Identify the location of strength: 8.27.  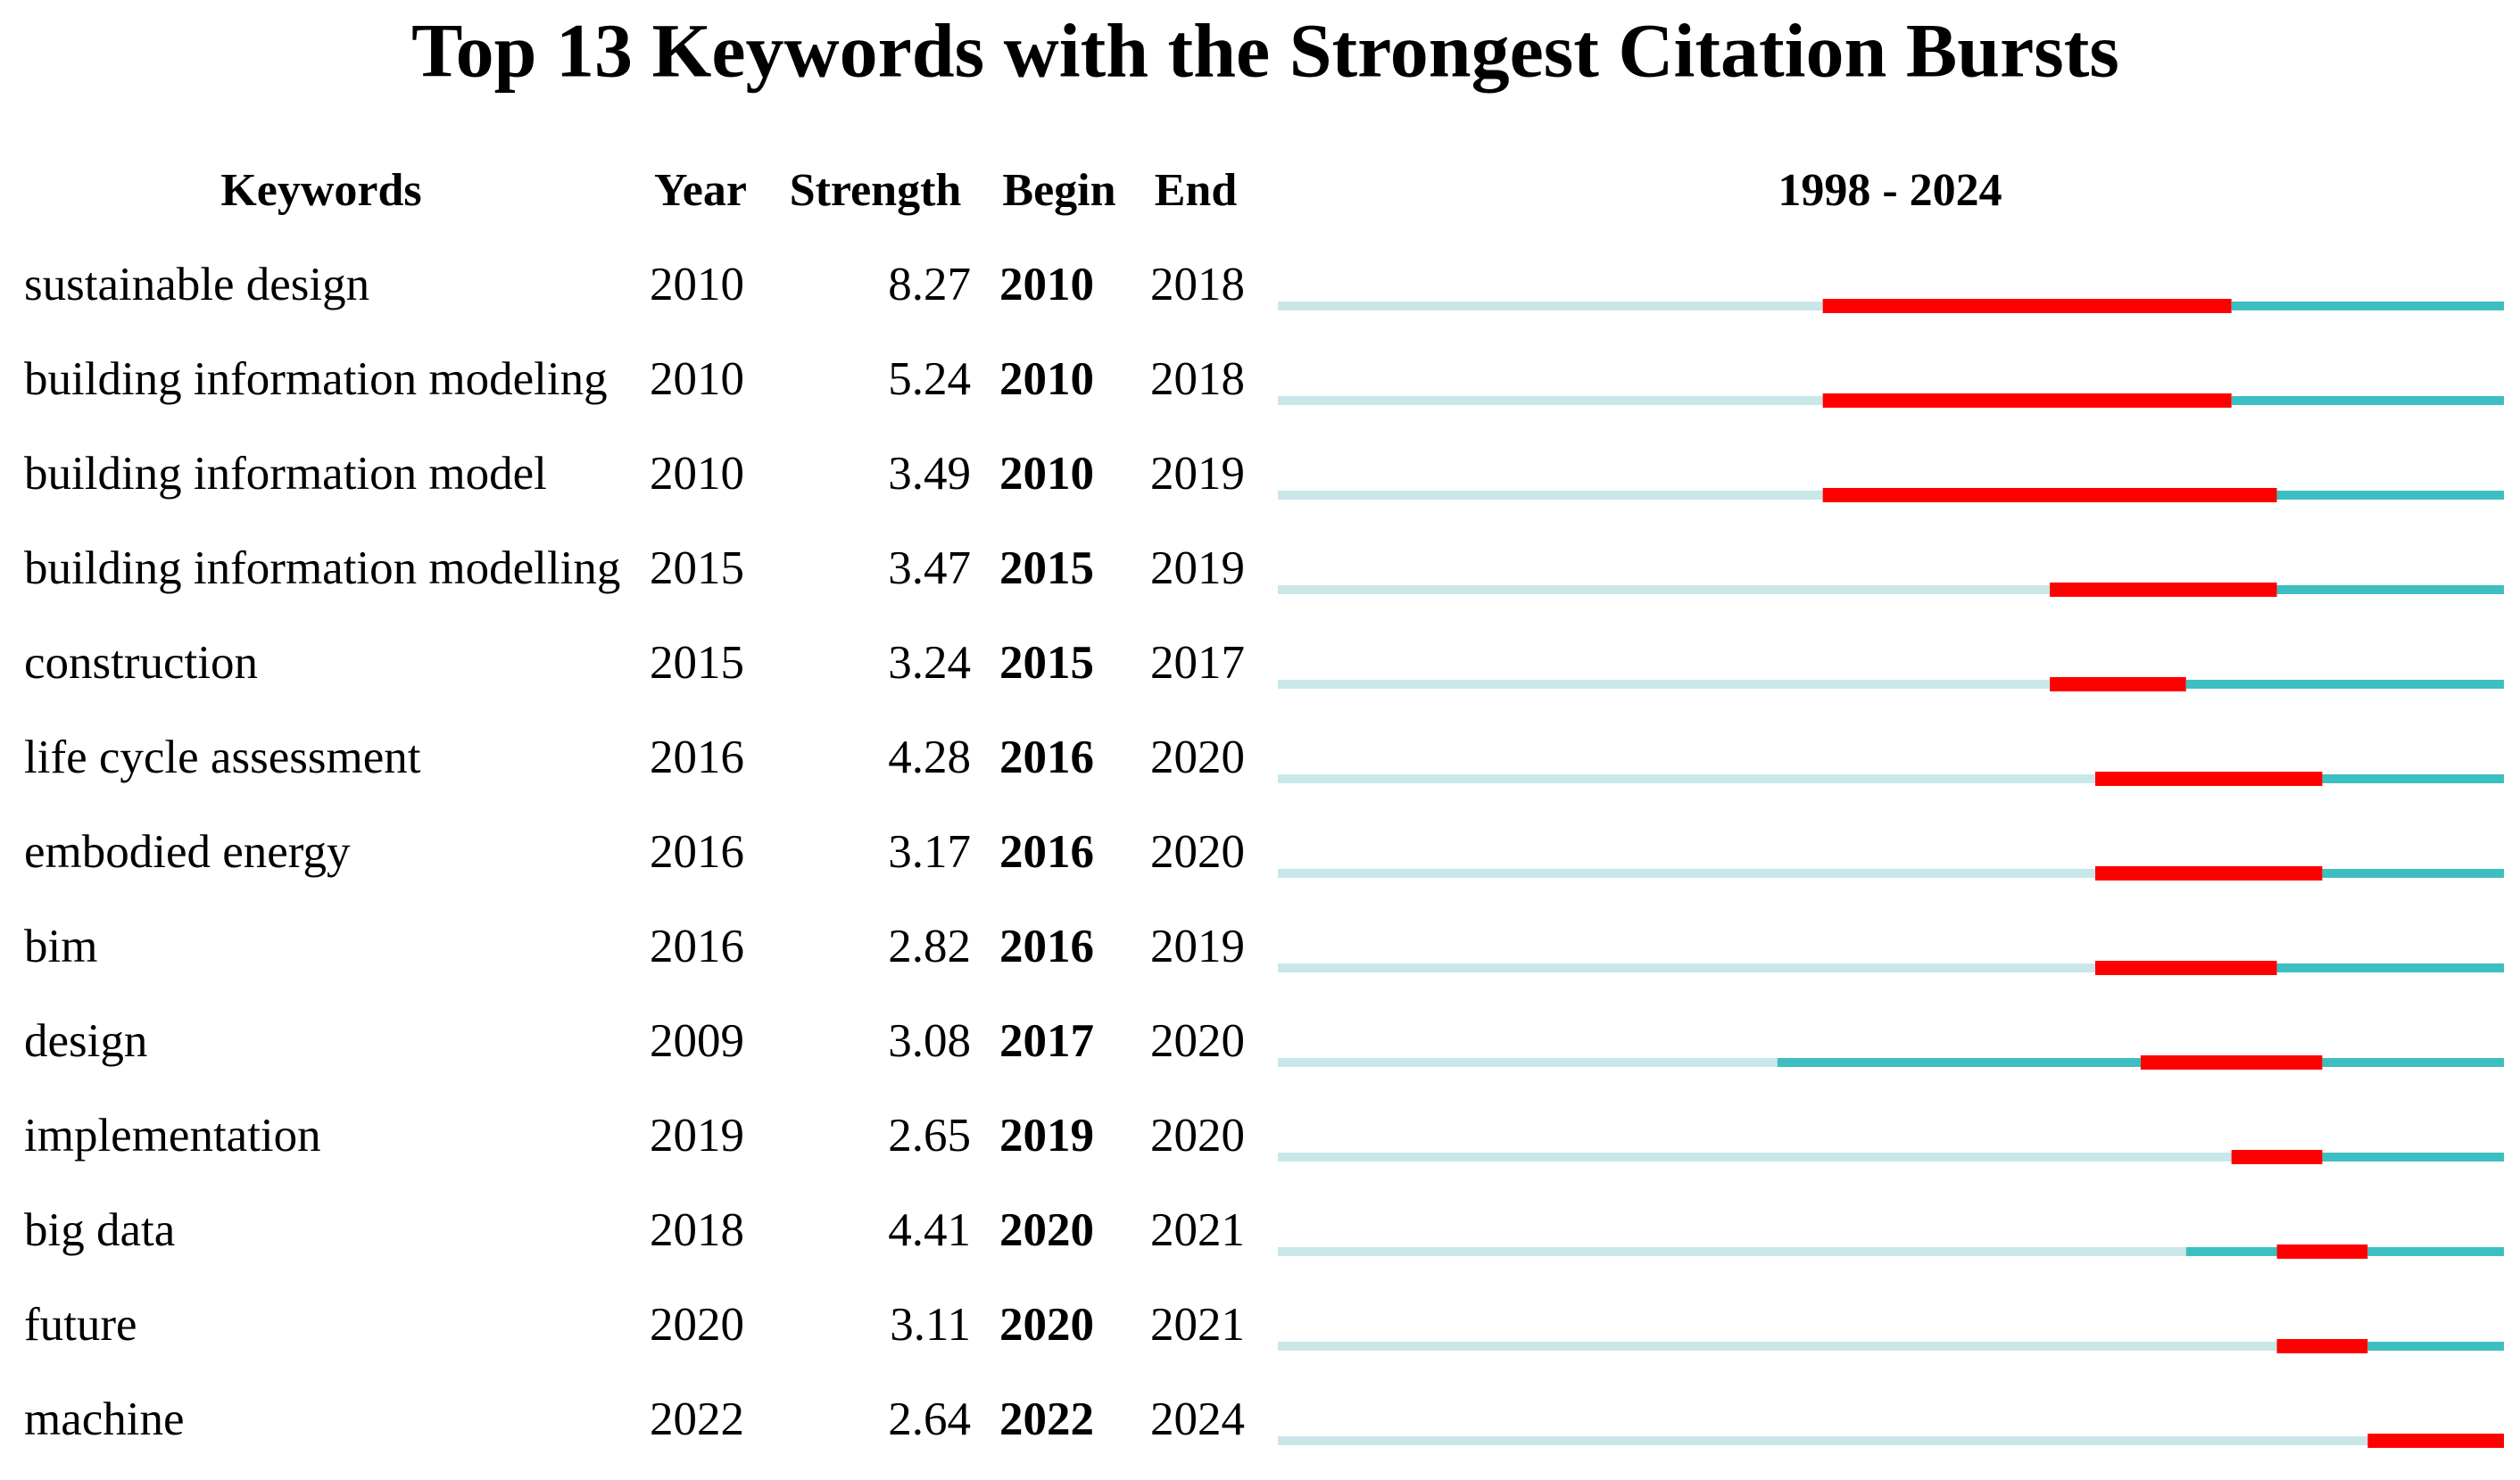
(929, 284).